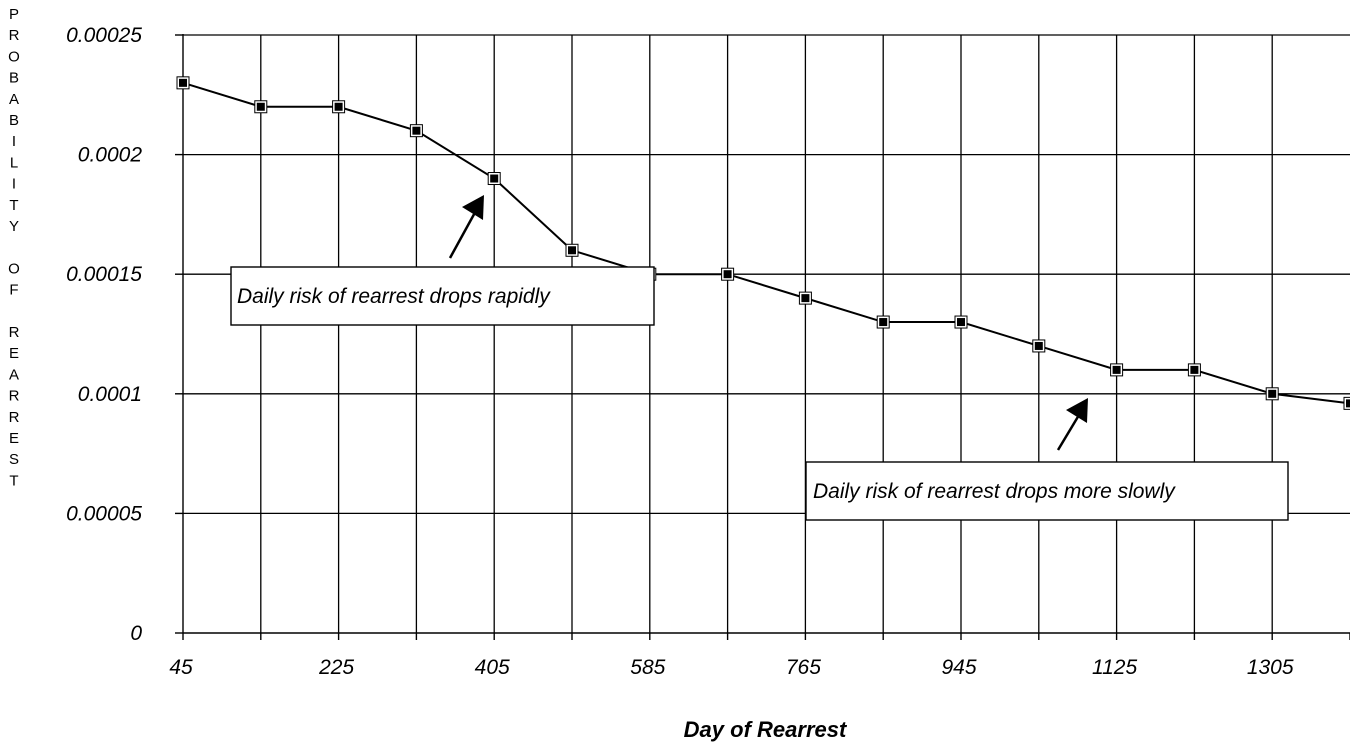 The image size is (1350, 743). What do you see at coordinates (1114, 667) in the screenshot?
I see `x-tick-label: 1125` at bounding box center [1114, 667].